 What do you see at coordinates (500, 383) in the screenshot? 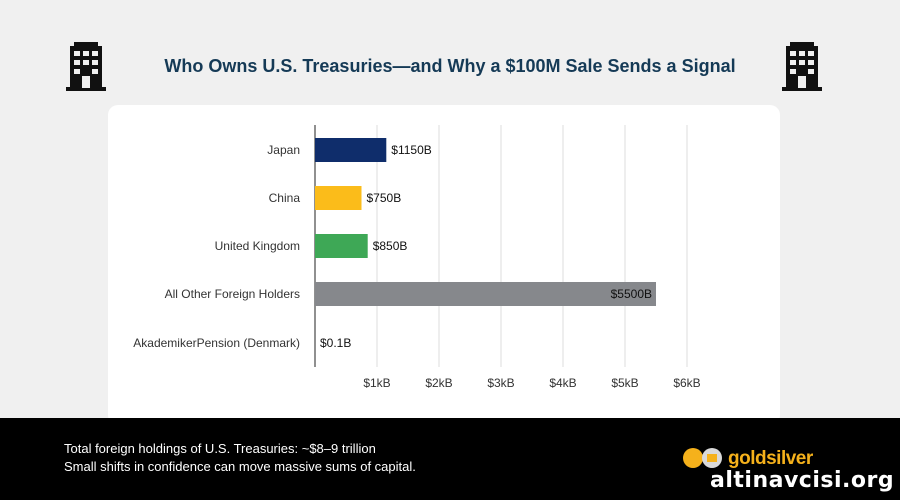
I see `x-tick-label: $3kB` at bounding box center [500, 383].